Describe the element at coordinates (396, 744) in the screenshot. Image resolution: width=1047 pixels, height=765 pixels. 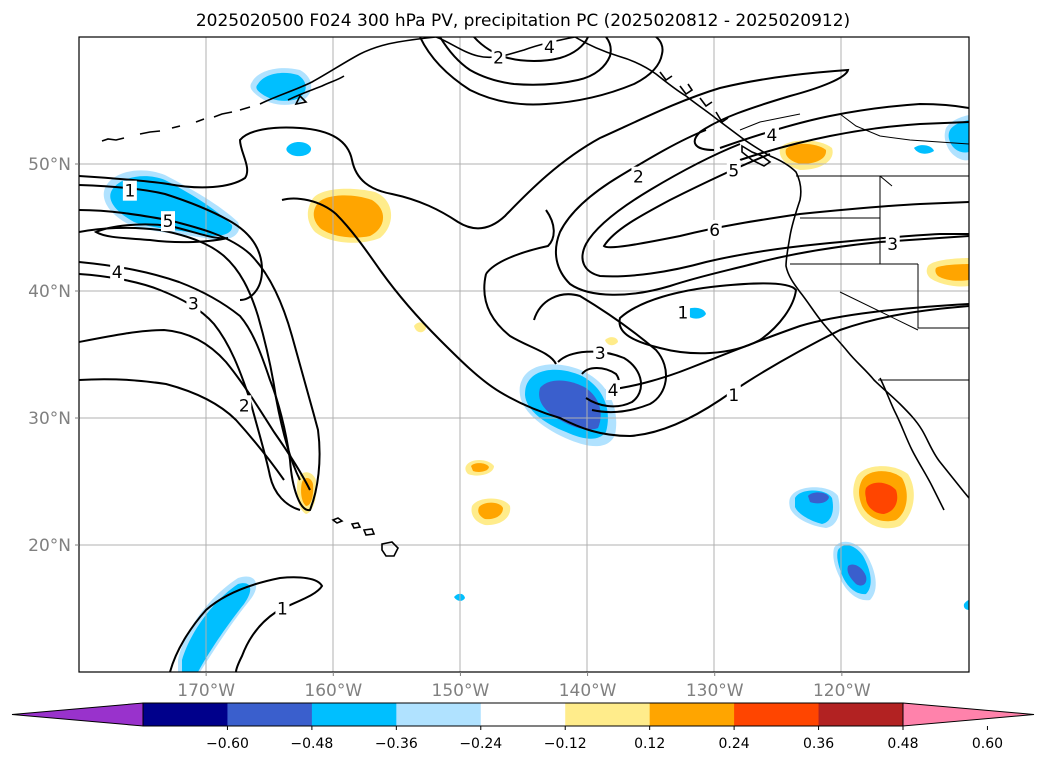
I see `colorbar-tick-label: −0.36` at that location.